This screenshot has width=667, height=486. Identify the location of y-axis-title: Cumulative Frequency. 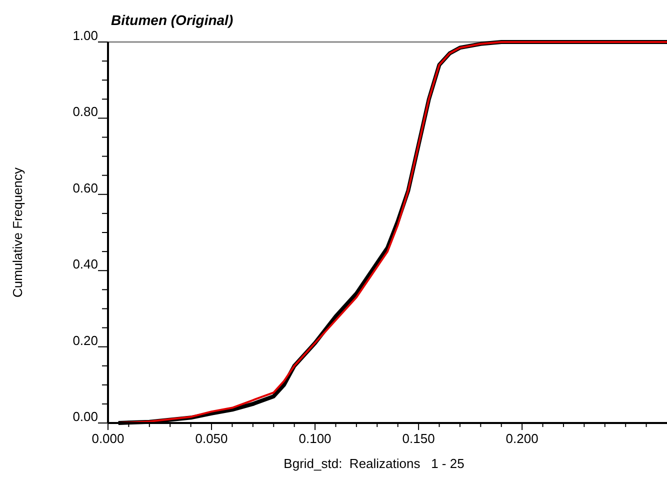
(17, 232).